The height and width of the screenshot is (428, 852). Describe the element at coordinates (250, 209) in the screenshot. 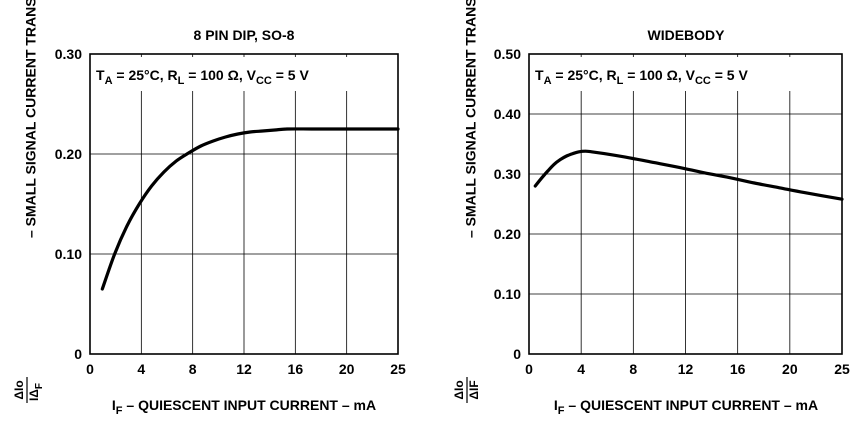

I see `chart-left-series-line` at that location.